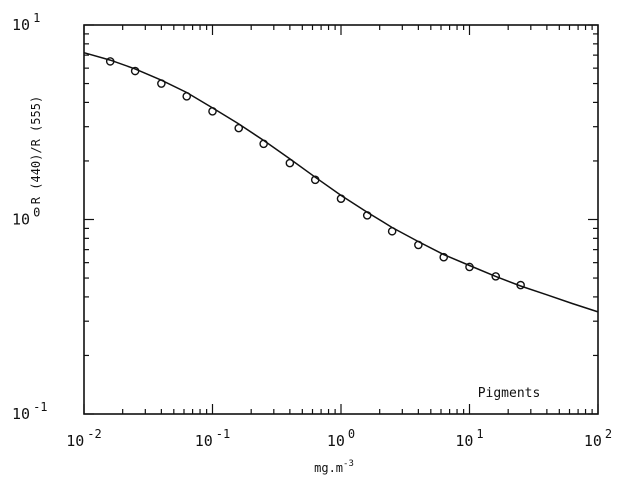 The image size is (636, 478). I want to click on x-tick-label: 10 -2, so click(84, 438).